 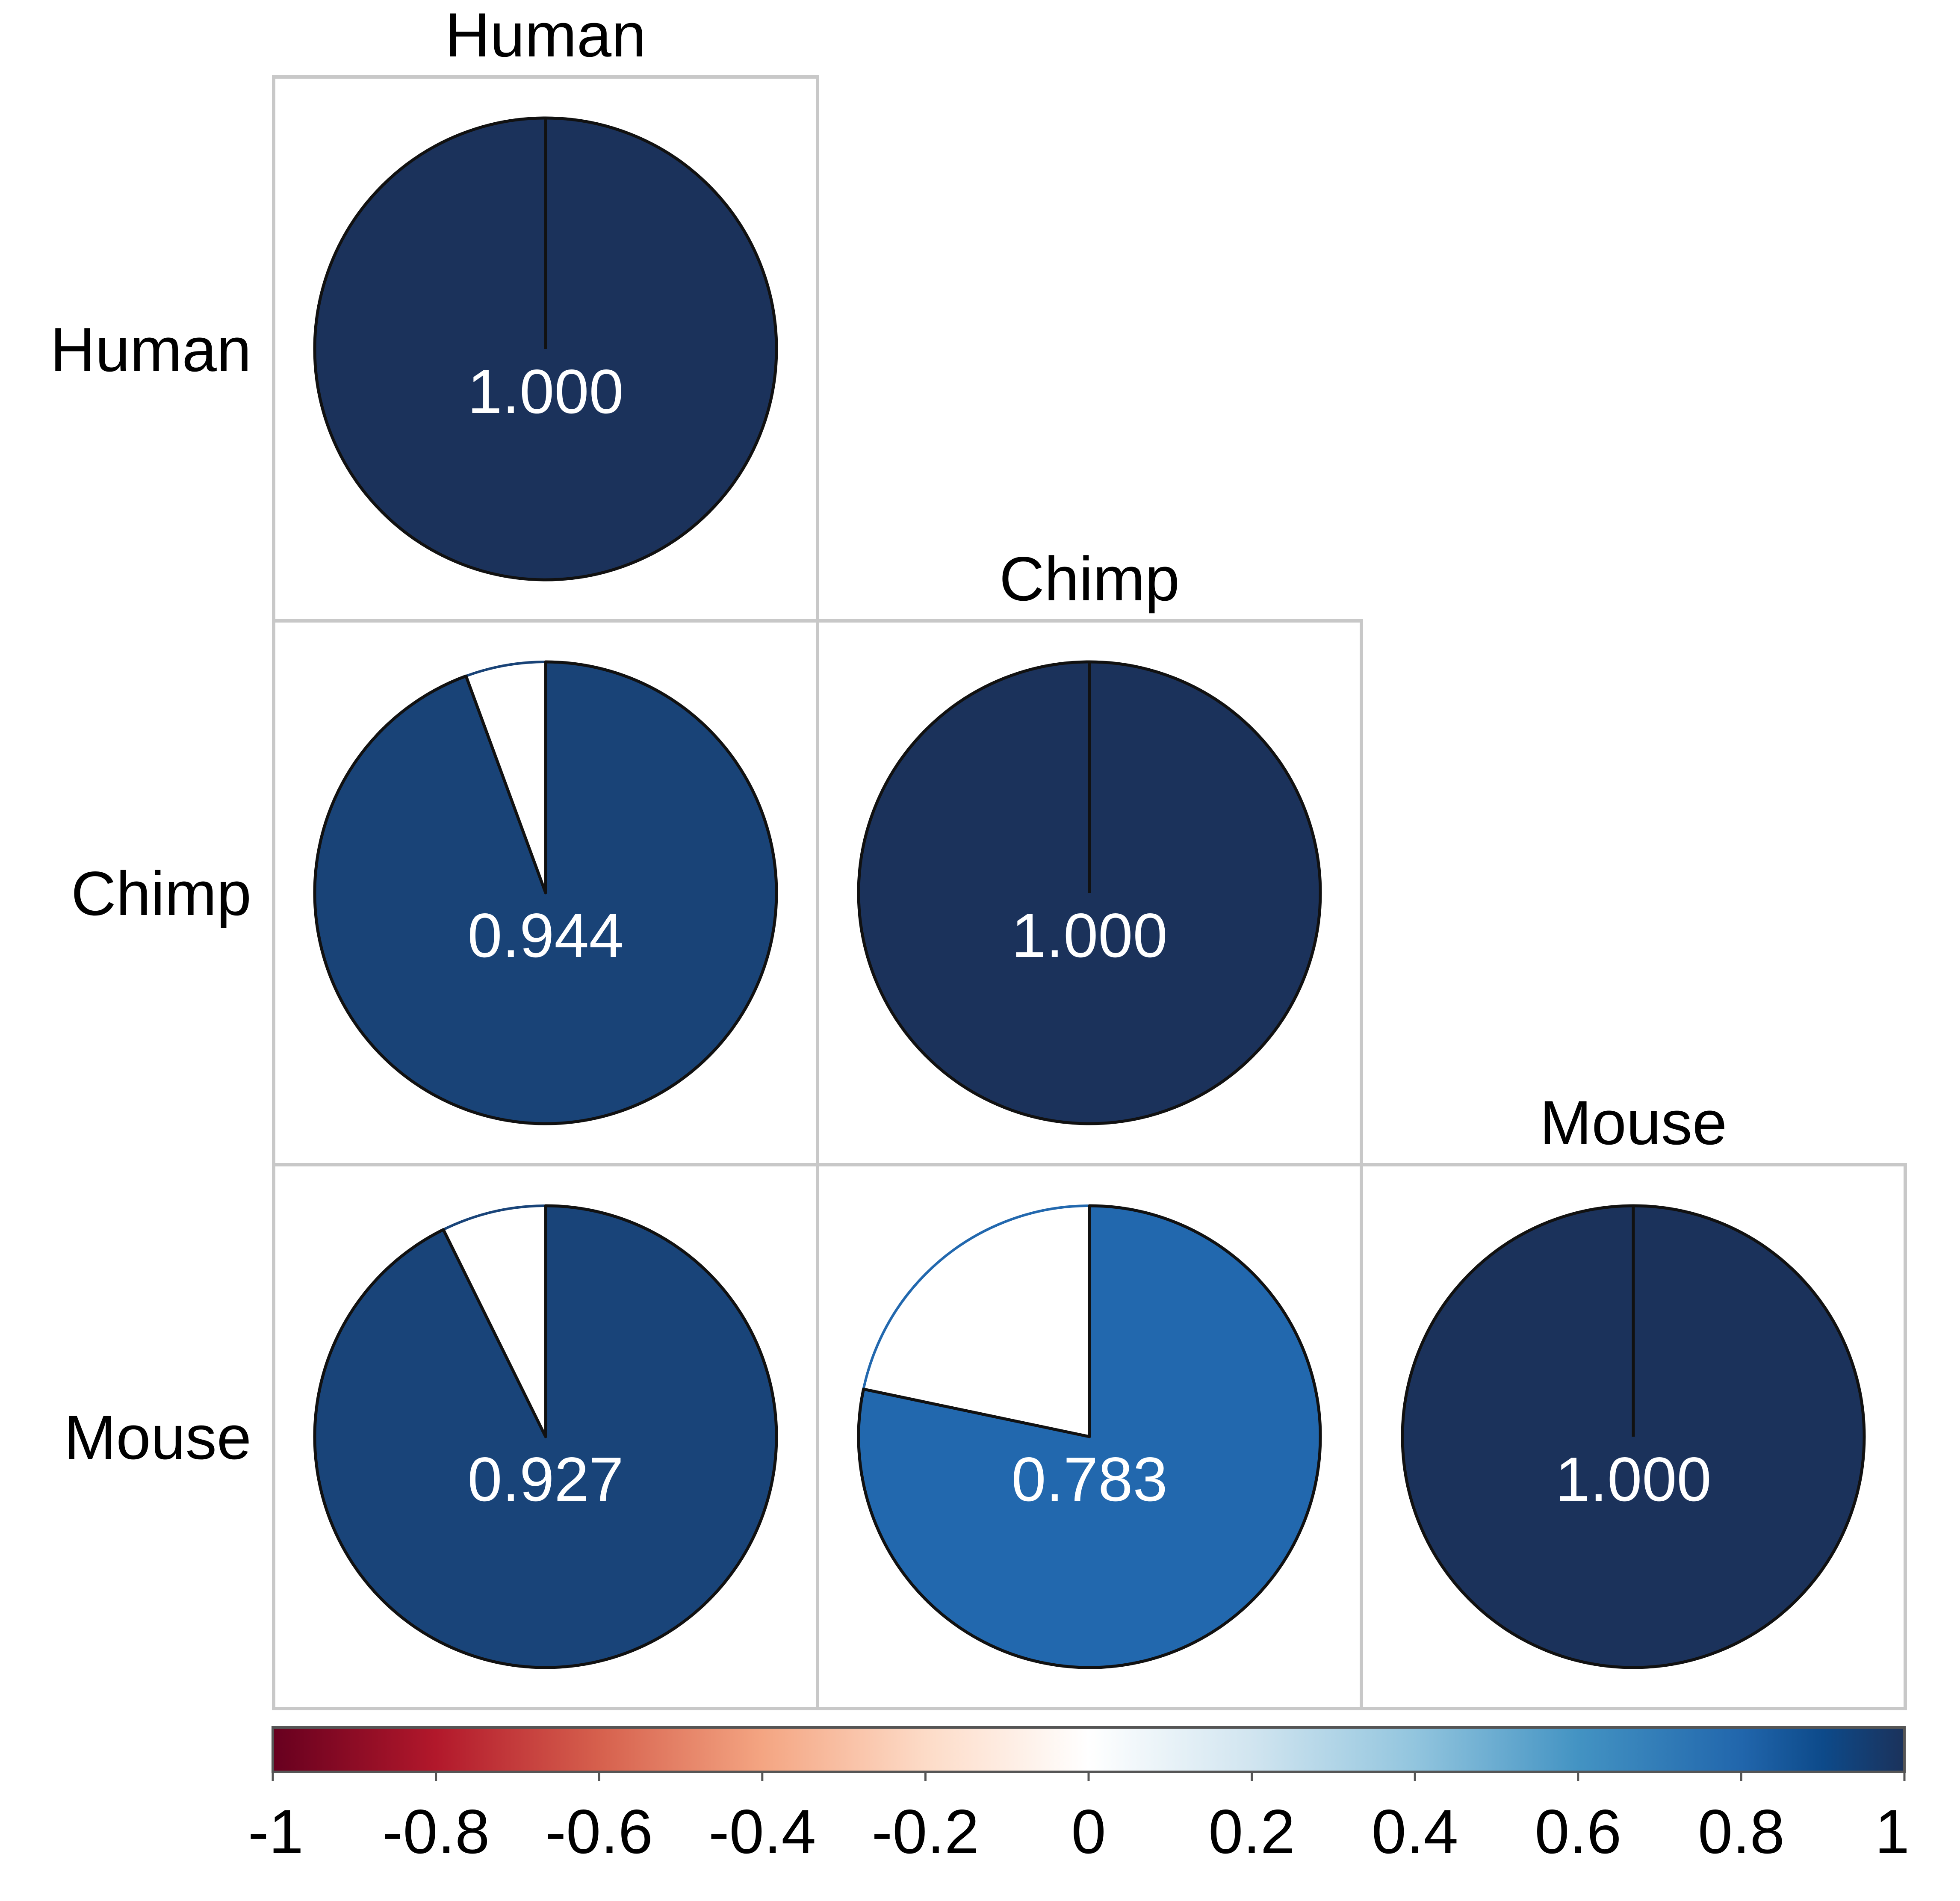 I want to click on colorbar-tick-label: 0.8, so click(x=1741, y=1831).